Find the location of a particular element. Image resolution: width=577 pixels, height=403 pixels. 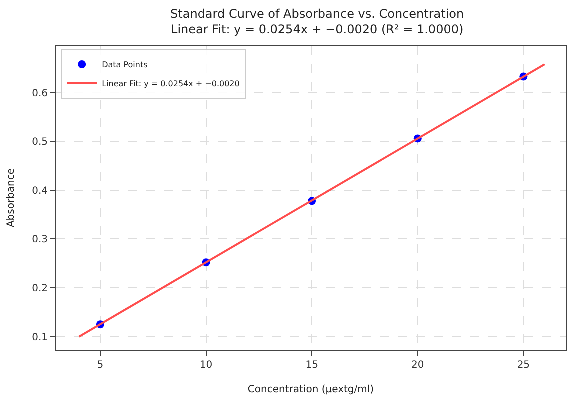

x-tick-label: 15 is located at coordinates (312, 365).